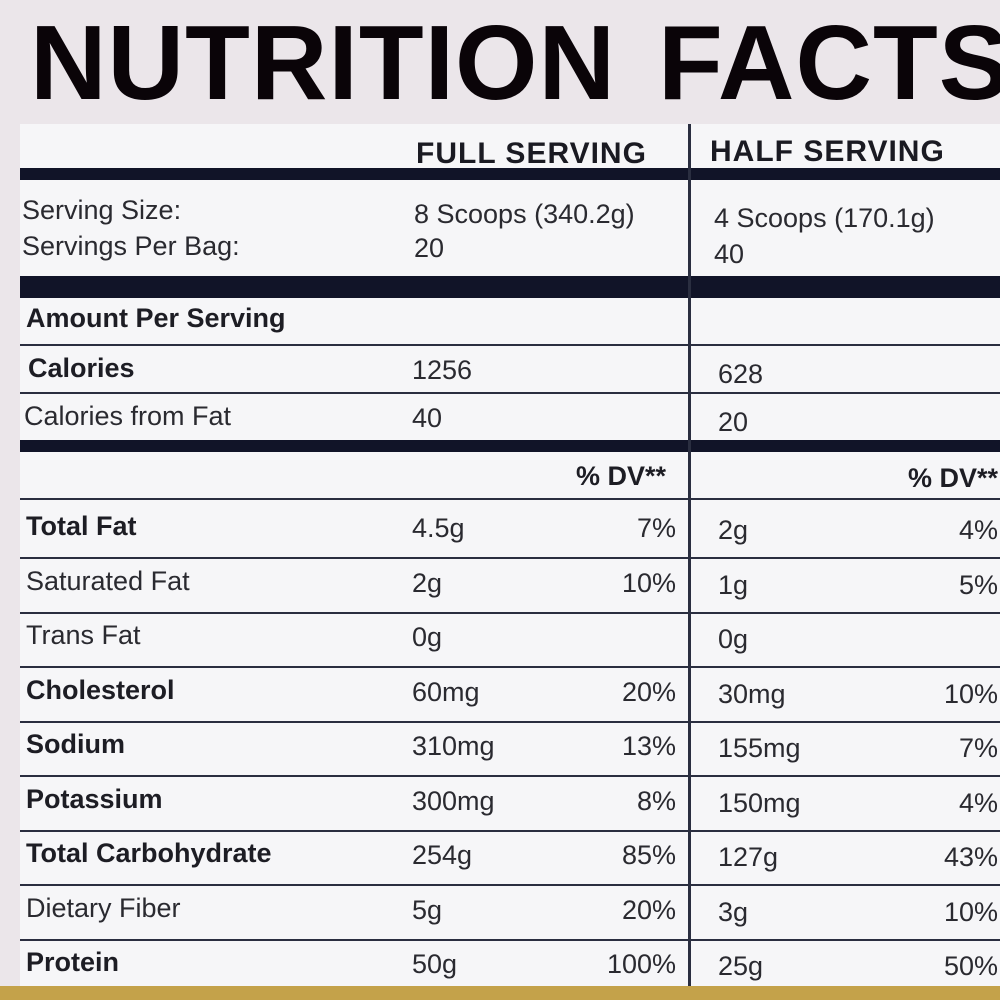 This screenshot has height=1000, width=1000. Describe the element at coordinates (978, 748) in the screenshot. I see `nutrient-half-dv: 7%` at that location.